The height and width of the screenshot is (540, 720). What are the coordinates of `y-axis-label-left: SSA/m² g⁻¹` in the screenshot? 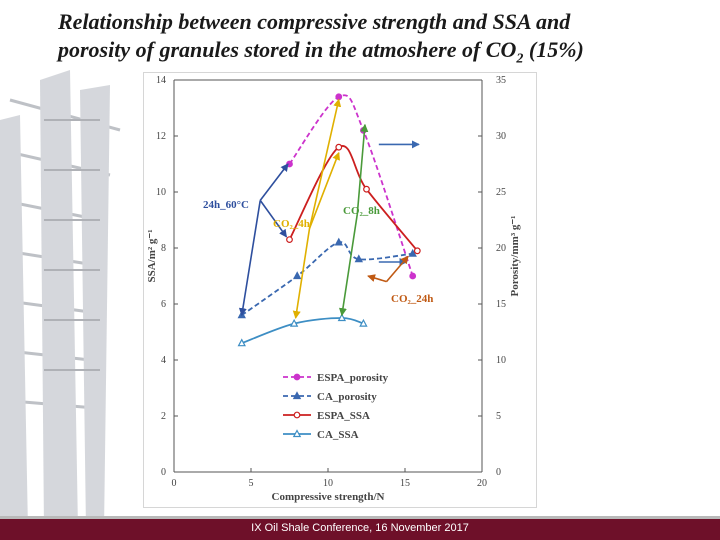 It's located at (152, 255).